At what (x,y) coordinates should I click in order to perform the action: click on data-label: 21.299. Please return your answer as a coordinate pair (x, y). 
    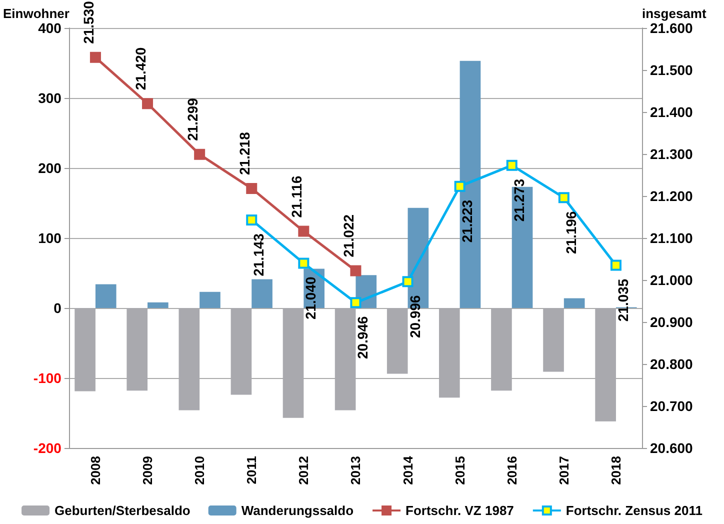
    Looking at the image, I should click on (192, 119).